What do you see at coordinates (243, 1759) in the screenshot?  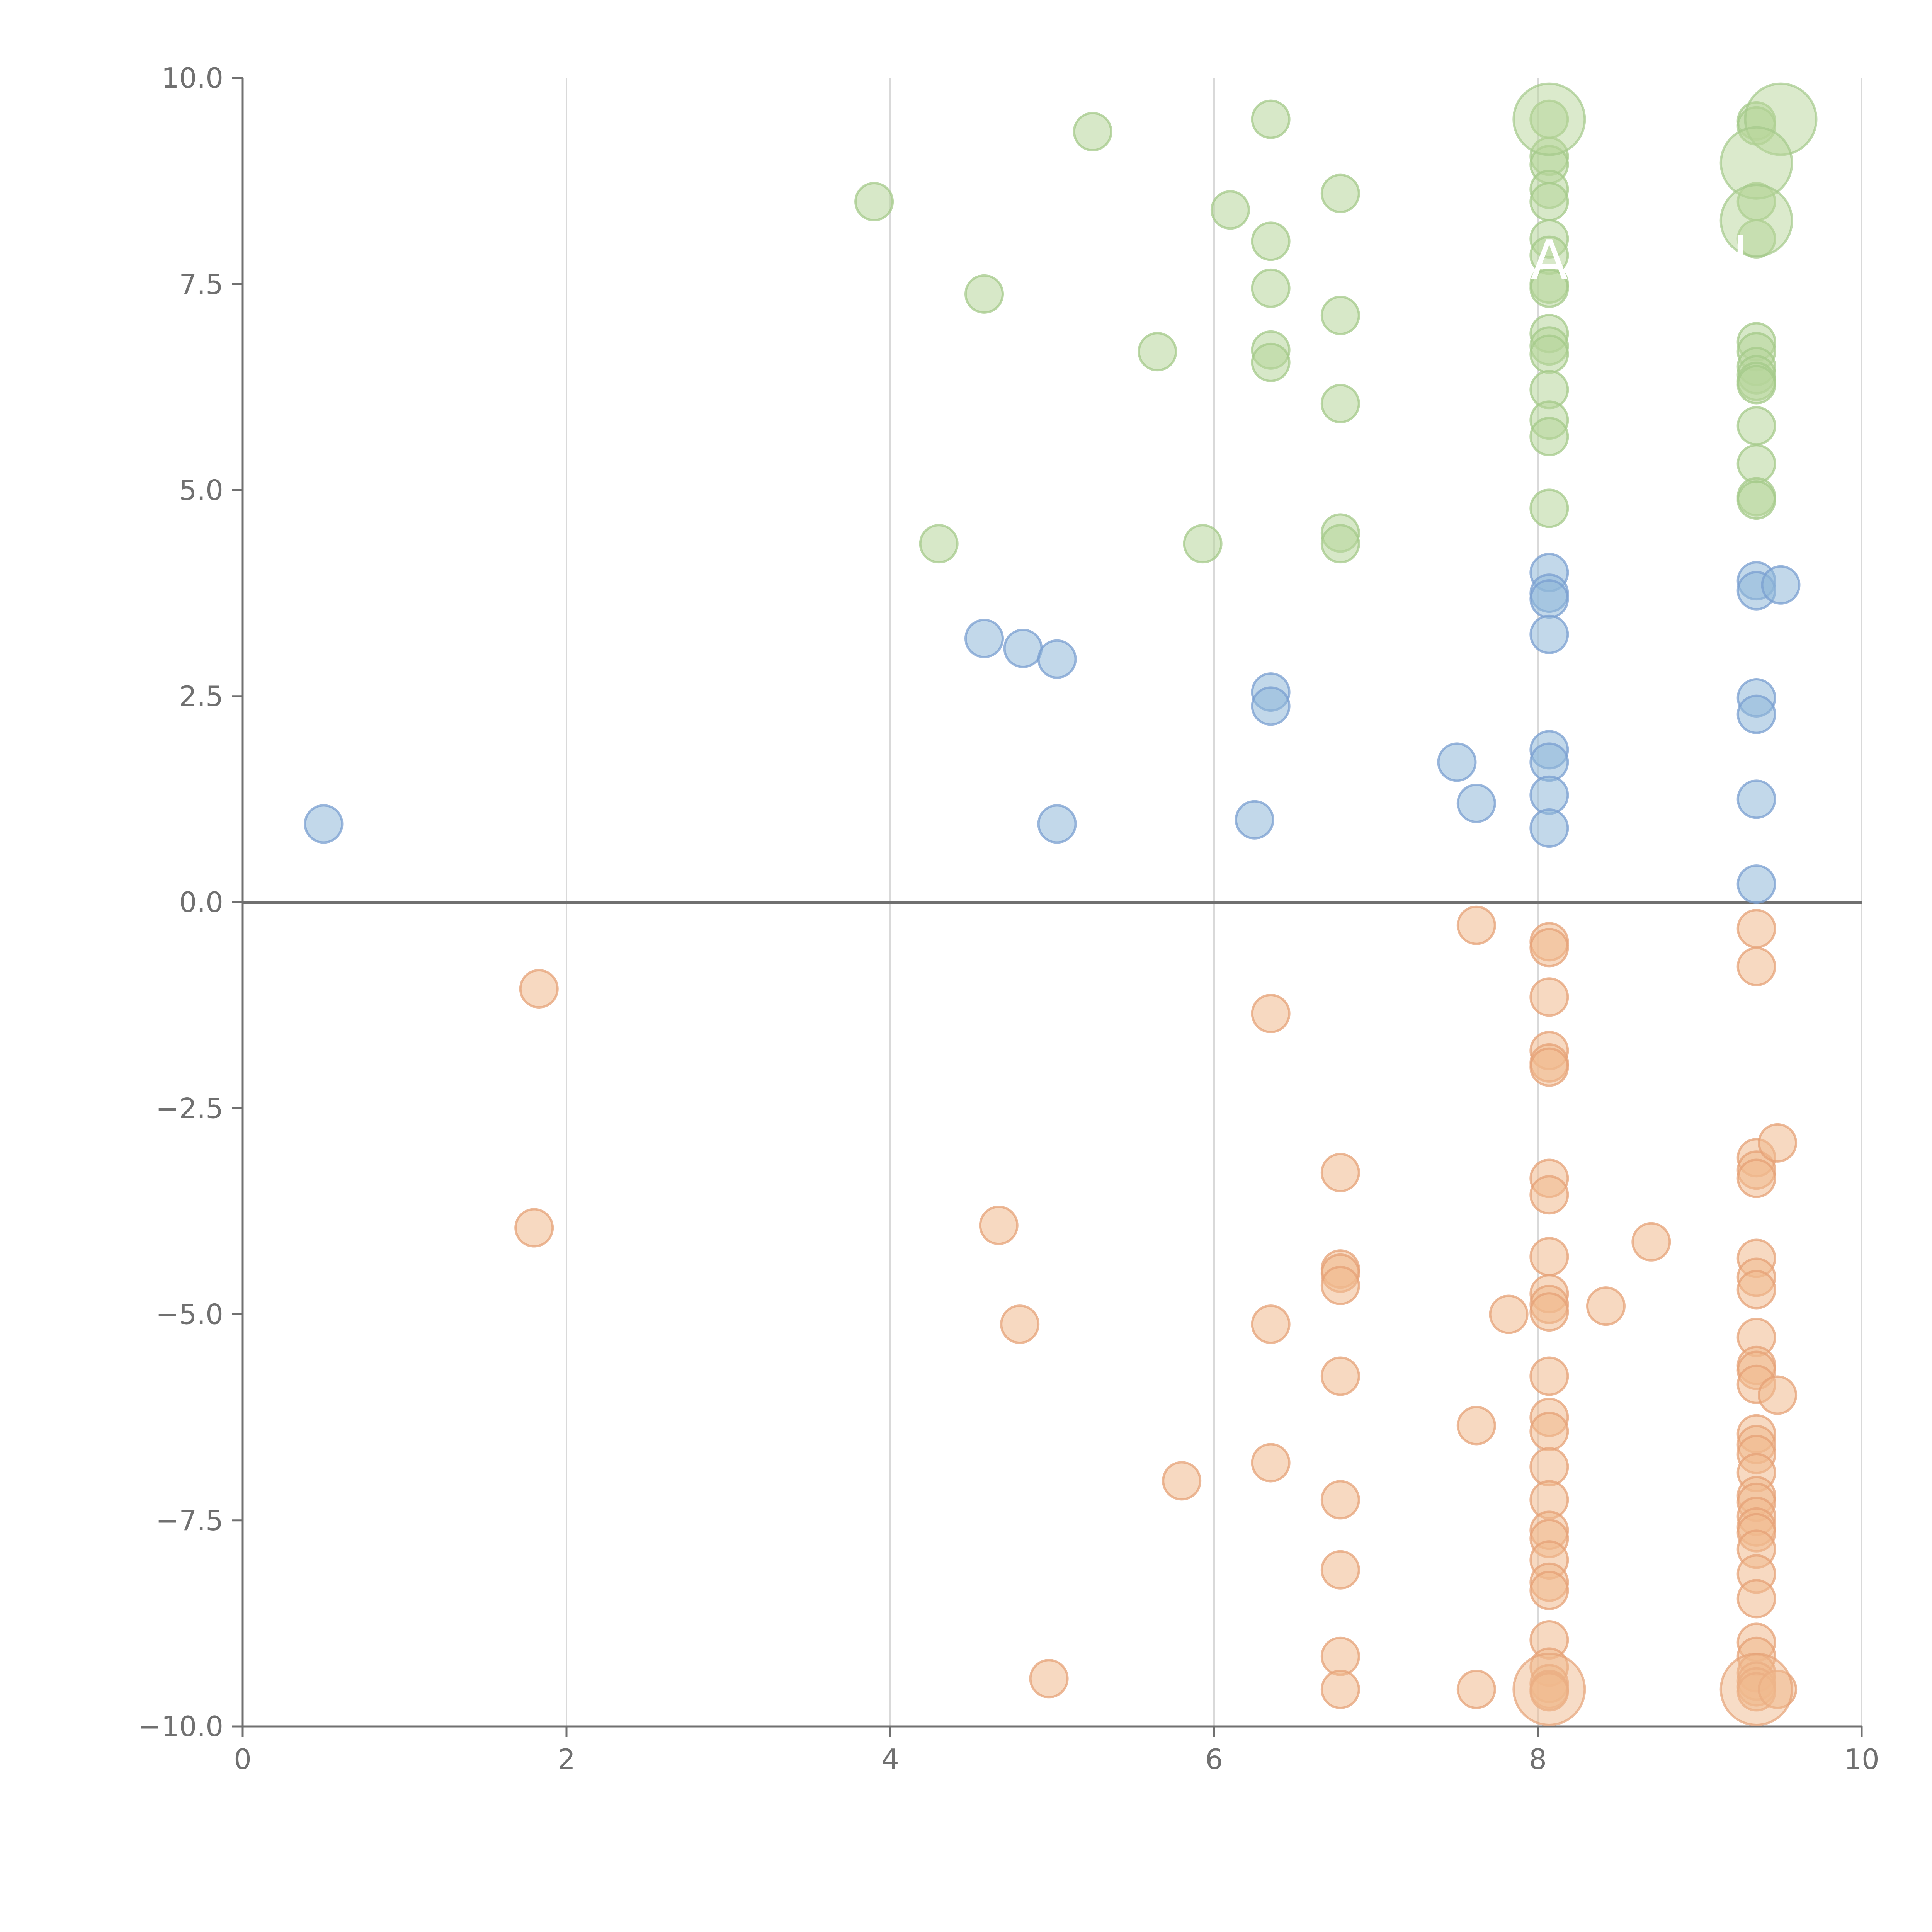 I see `x-tick-label: 0` at bounding box center [243, 1759].